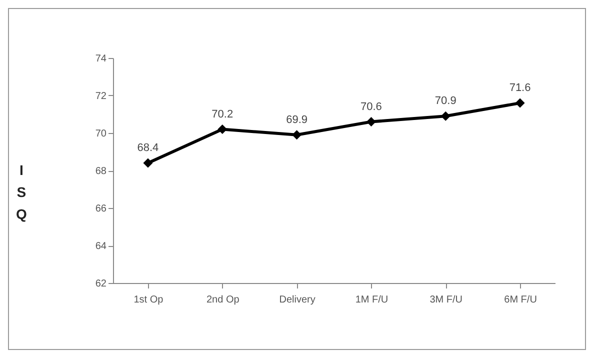  I want to click on data-label: 68.4, so click(148, 148).